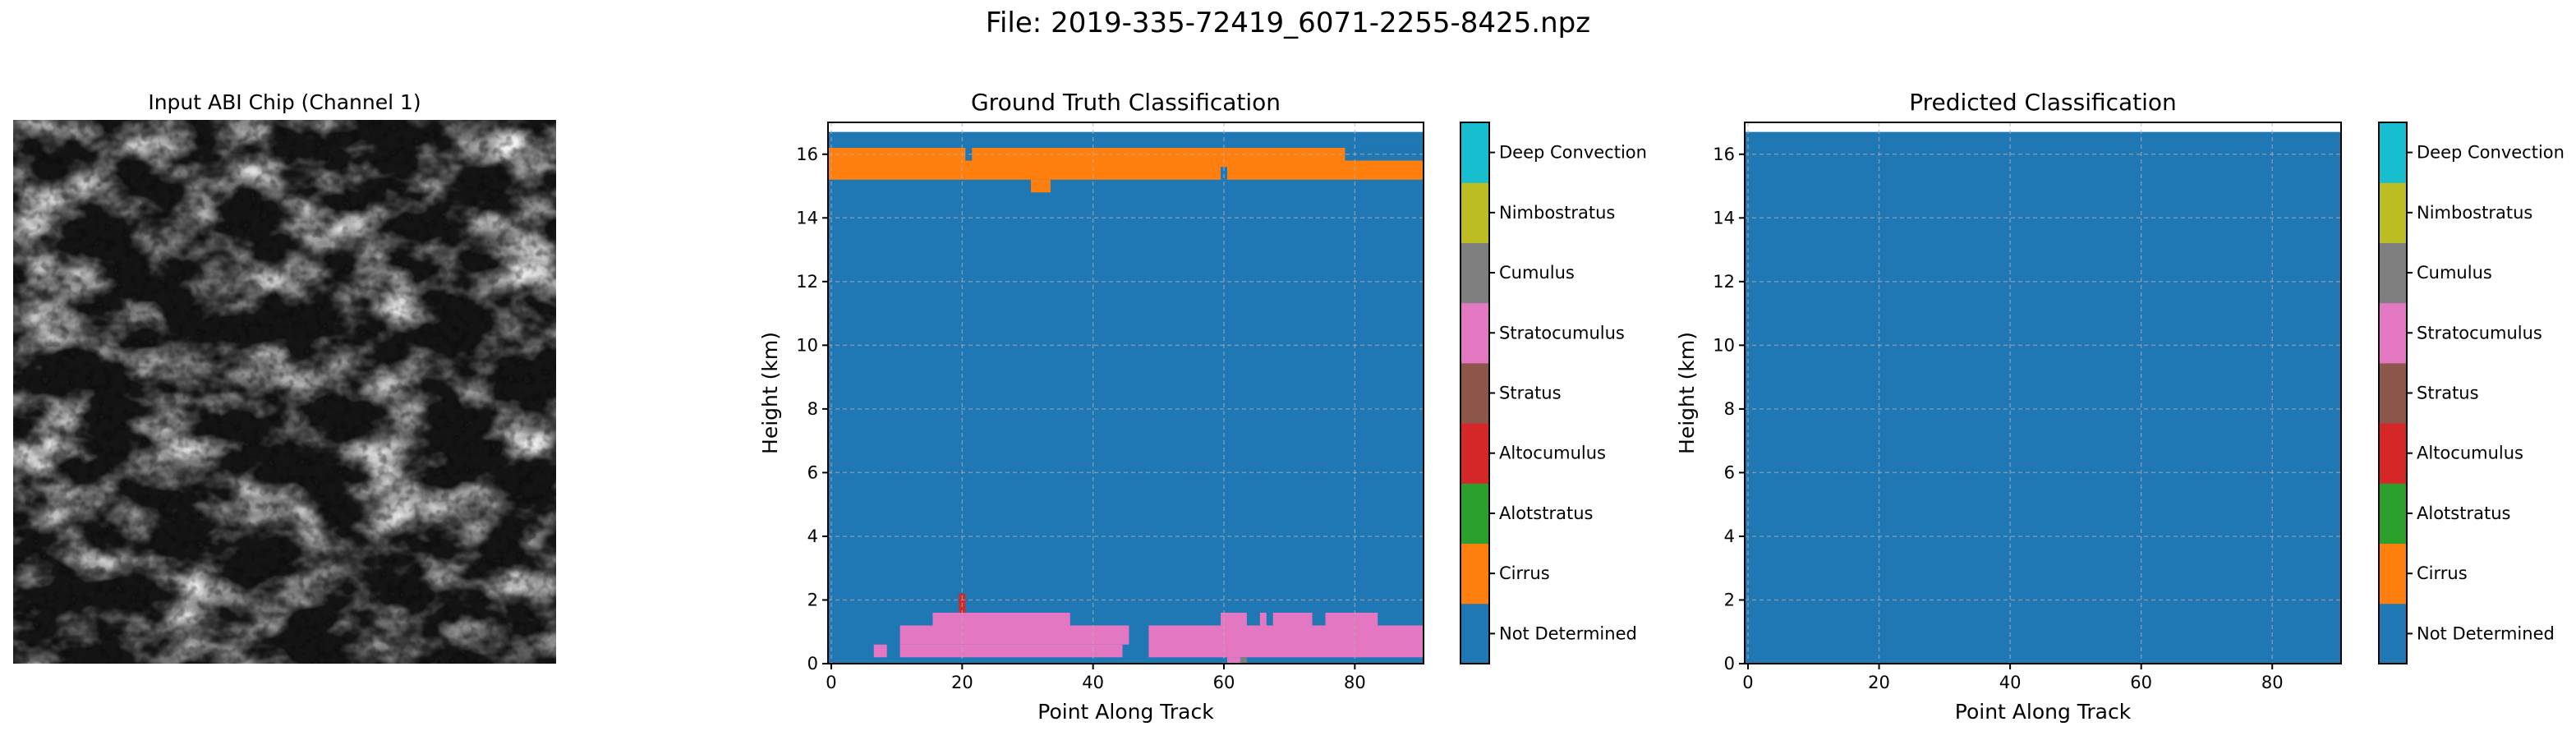  I want to click on input-image-title: Input ABI Chip (Channel 1), so click(284, 102).